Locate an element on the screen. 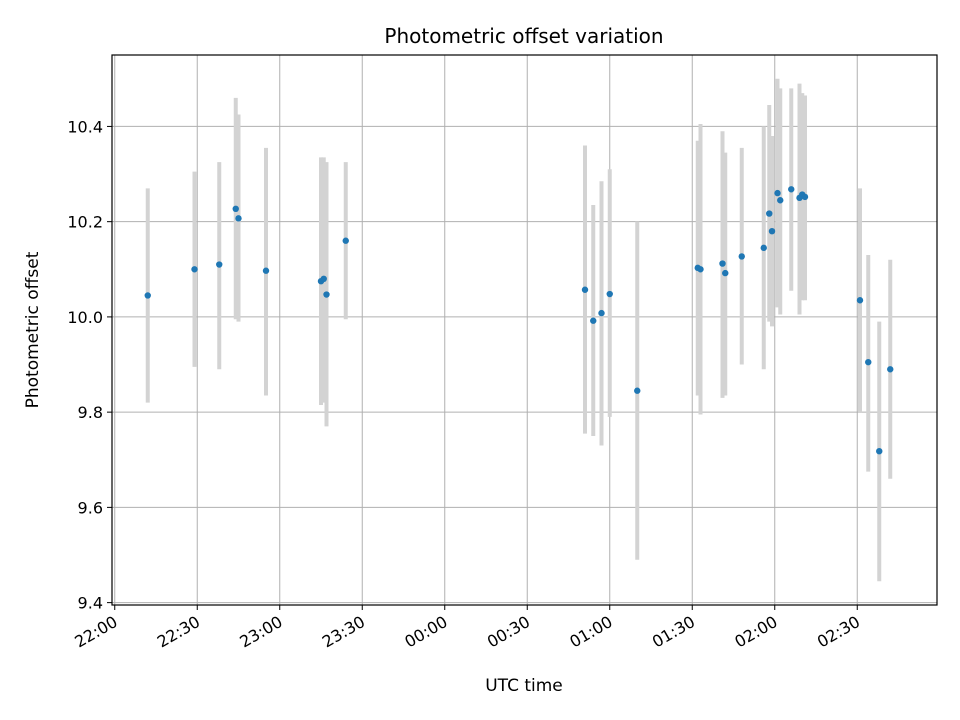 This screenshot has height=720, width=960. x-axis-title: UTC time is located at coordinates (524, 686).